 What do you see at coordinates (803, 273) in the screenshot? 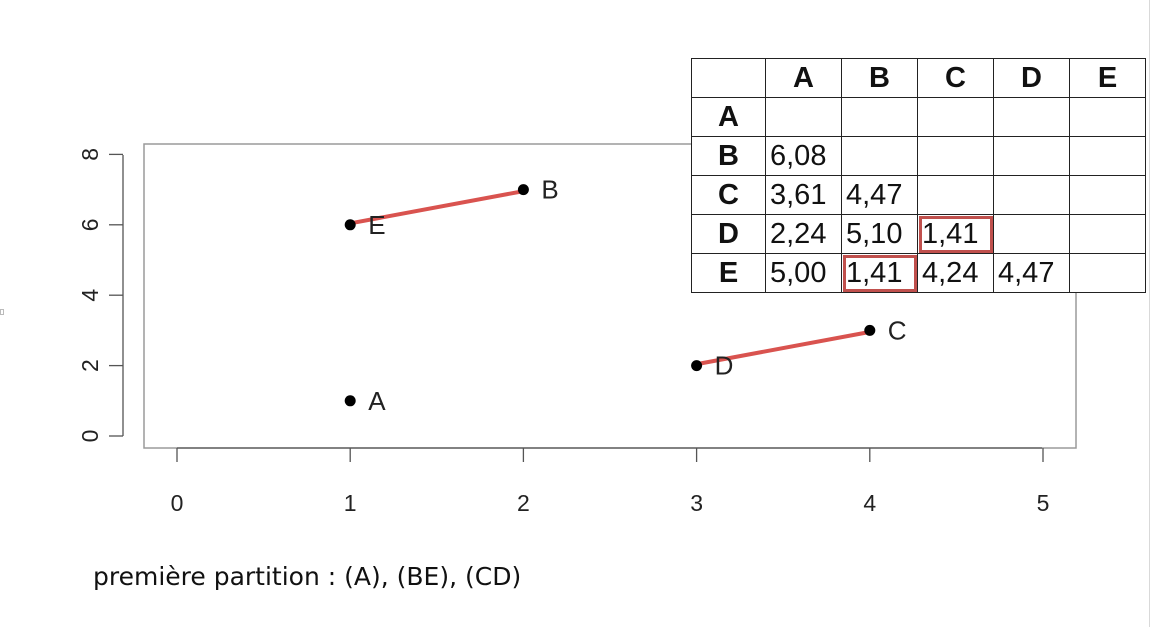
I see `distance-cell: 5,00` at bounding box center [803, 273].